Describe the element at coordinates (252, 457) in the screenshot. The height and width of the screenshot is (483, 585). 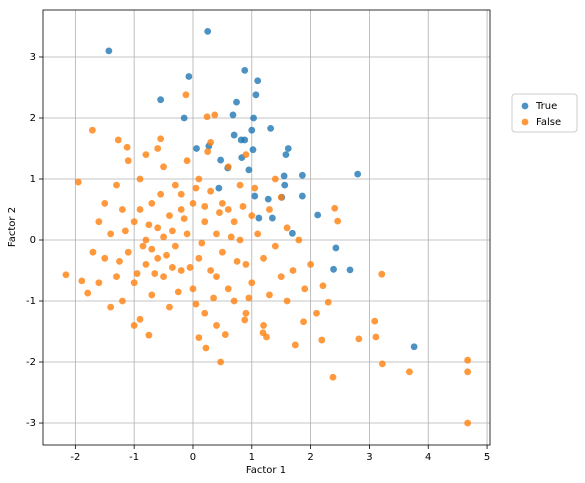
I see `x-tick-label: 1` at that location.